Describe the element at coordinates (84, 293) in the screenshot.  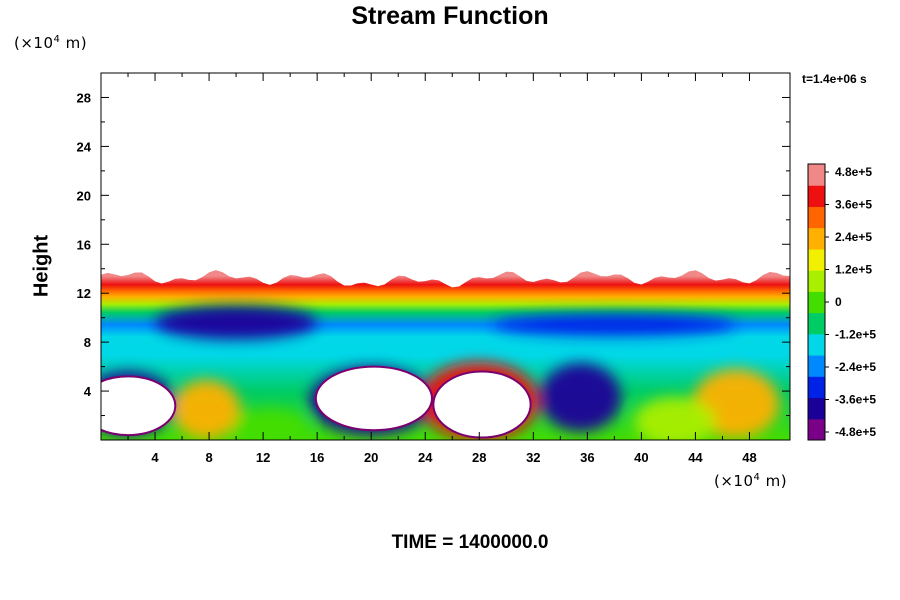
I see `y-tick-label: 12` at that location.